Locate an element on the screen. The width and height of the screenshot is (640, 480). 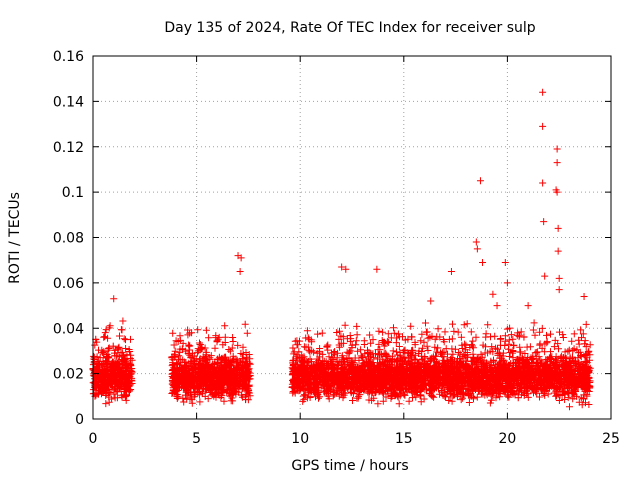
y-tick-label: 0.1 is located at coordinates (73, 193).